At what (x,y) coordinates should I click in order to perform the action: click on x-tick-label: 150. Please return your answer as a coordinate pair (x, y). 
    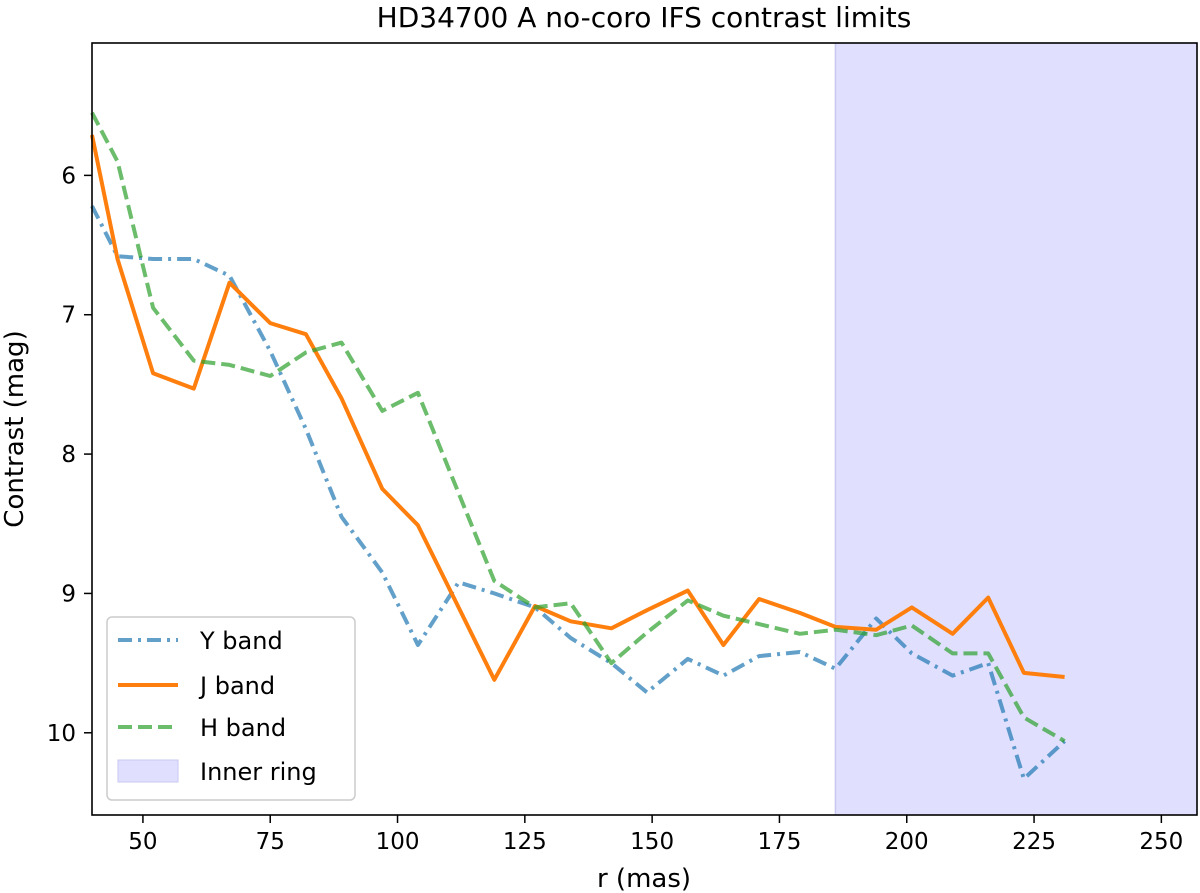
    Looking at the image, I should click on (652, 842).